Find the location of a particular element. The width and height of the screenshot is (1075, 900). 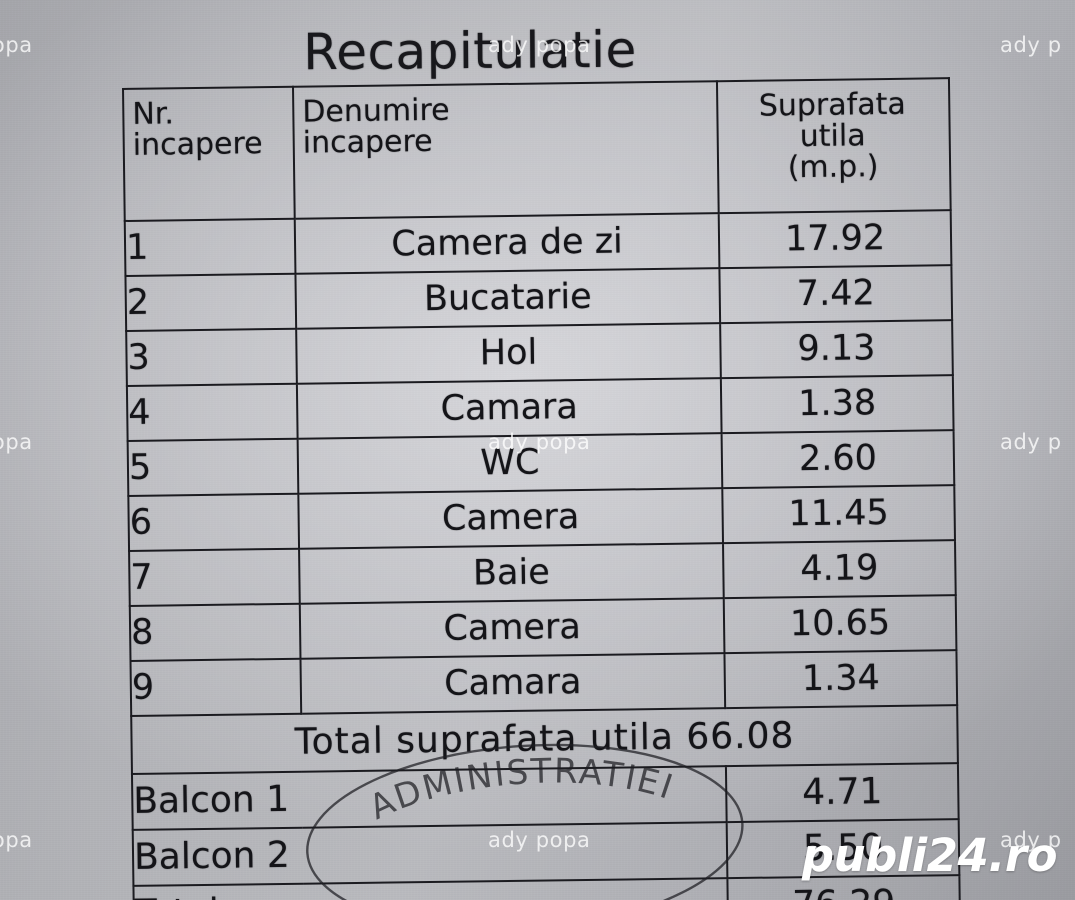

room-area-cell: 4.19 is located at coordinates (839, 569).